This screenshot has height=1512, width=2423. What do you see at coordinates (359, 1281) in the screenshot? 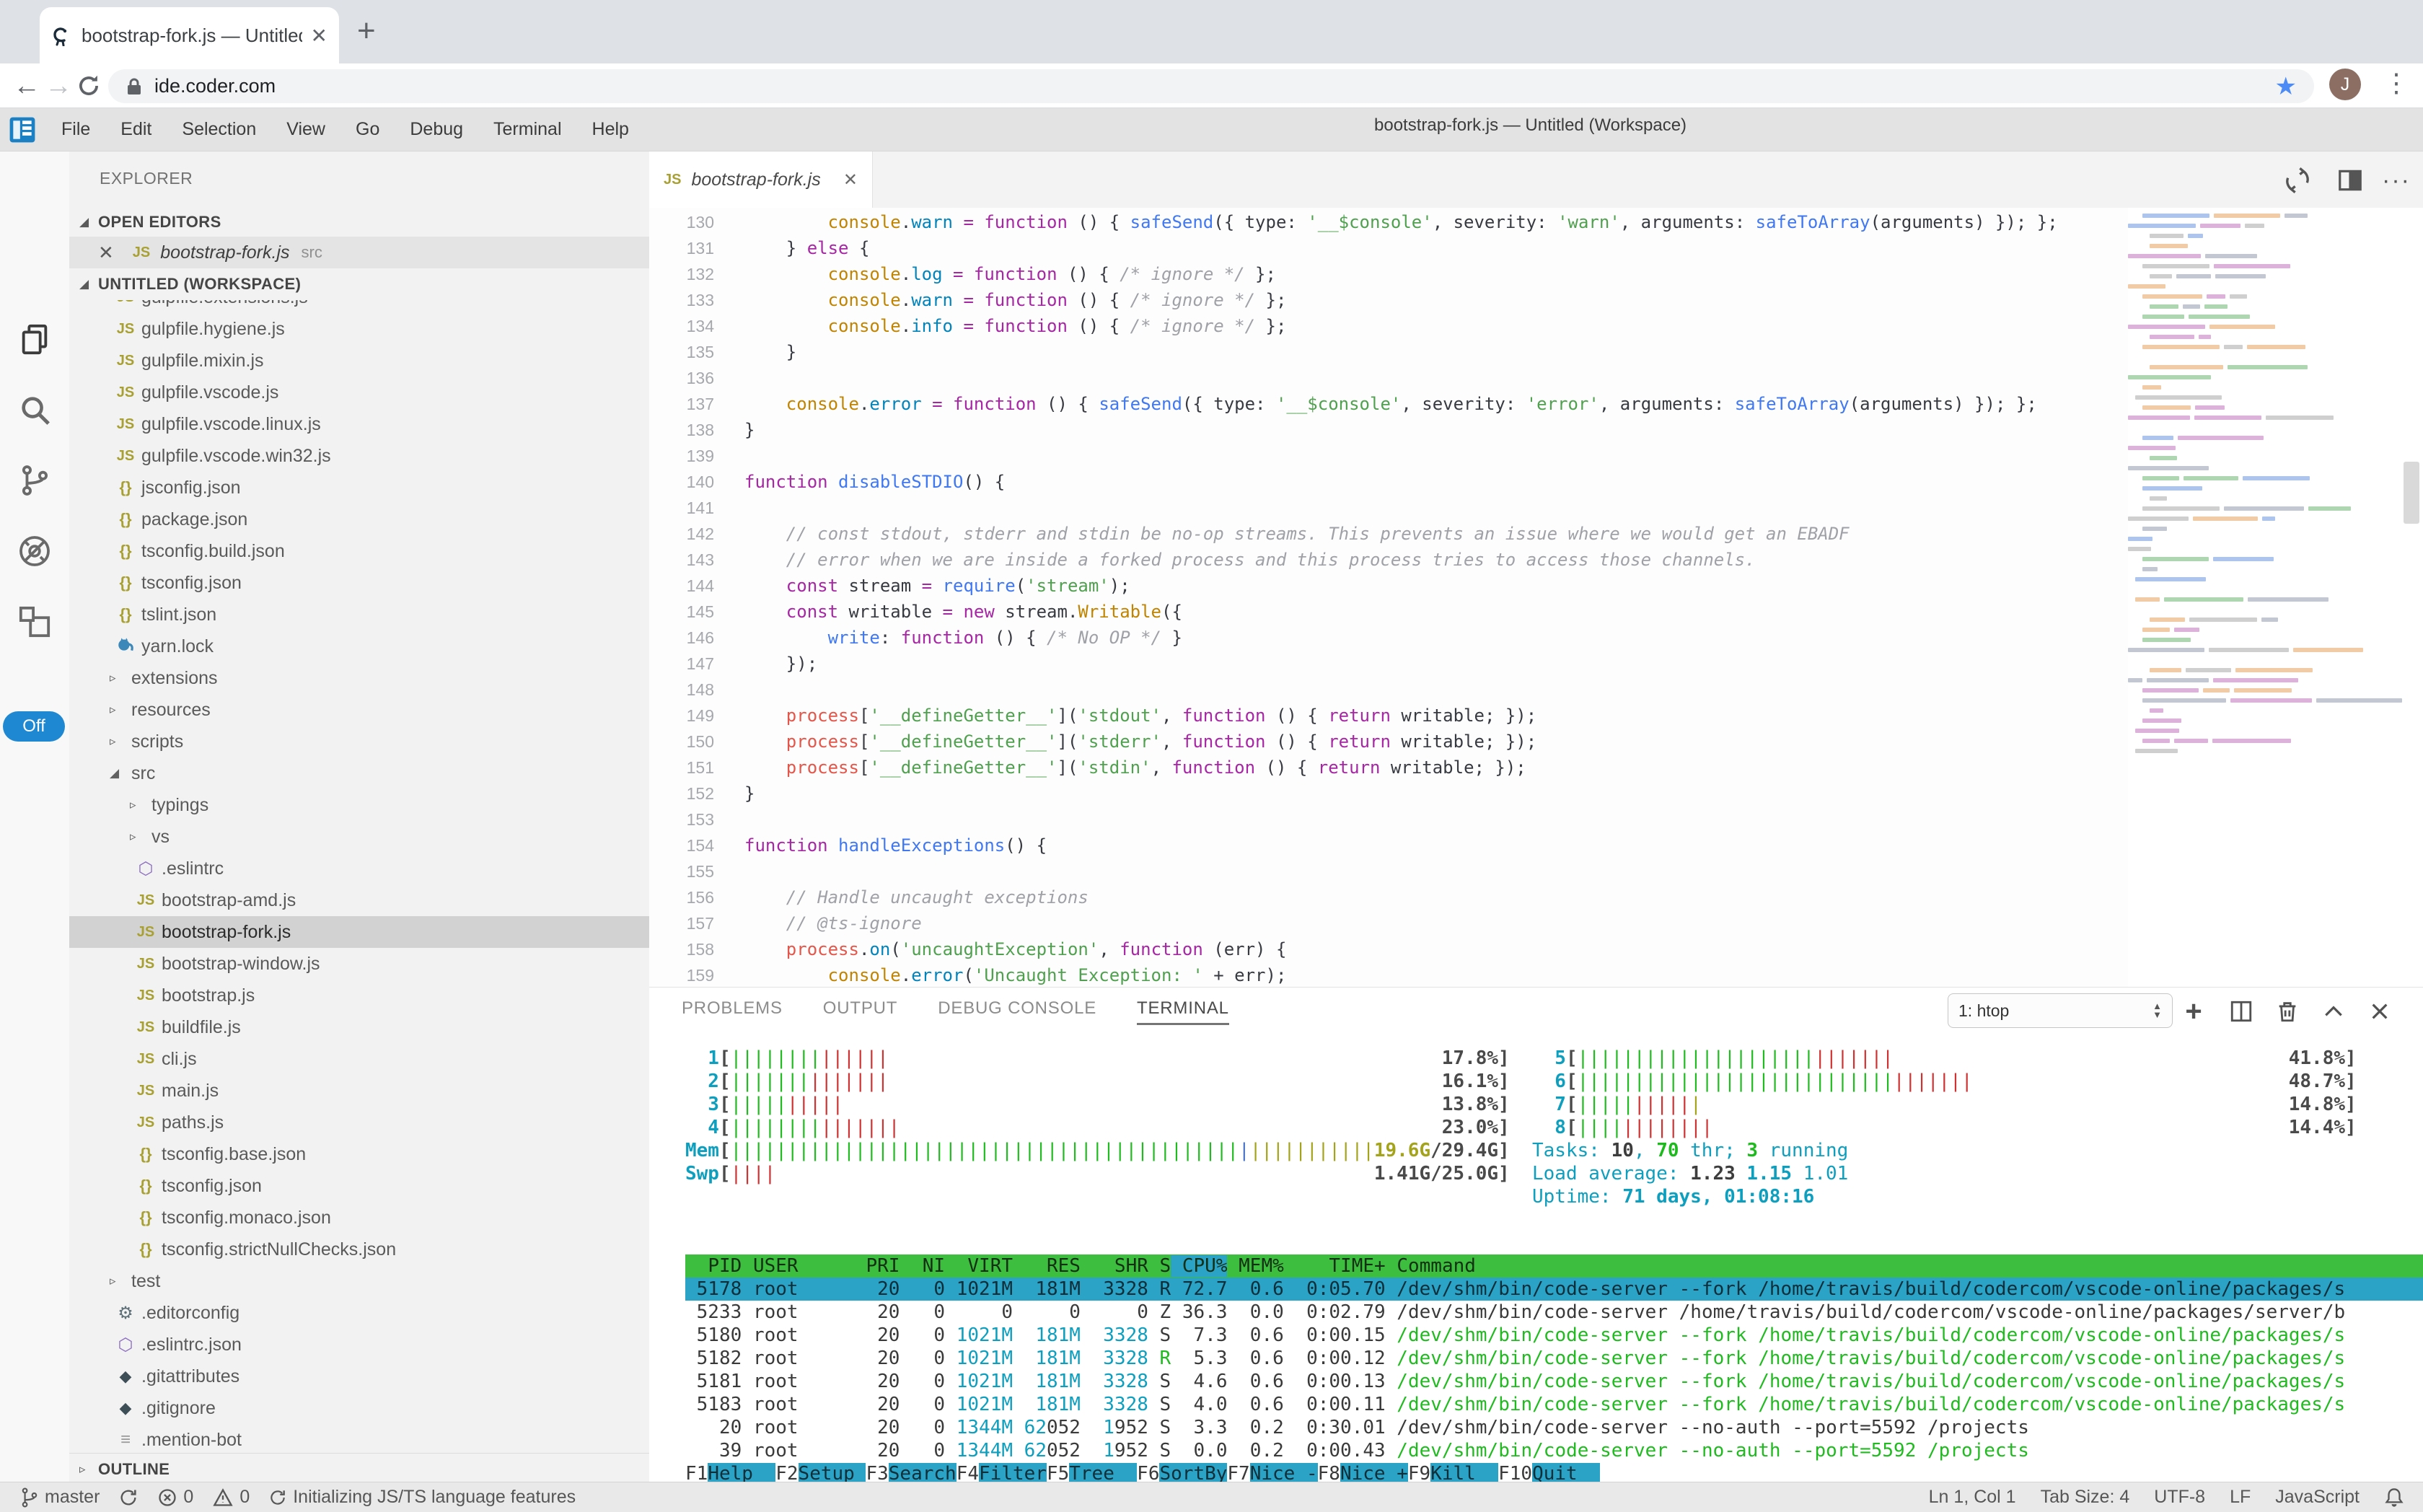
I see `tree-item: ▹ test` at bounding box center [359, 1281].